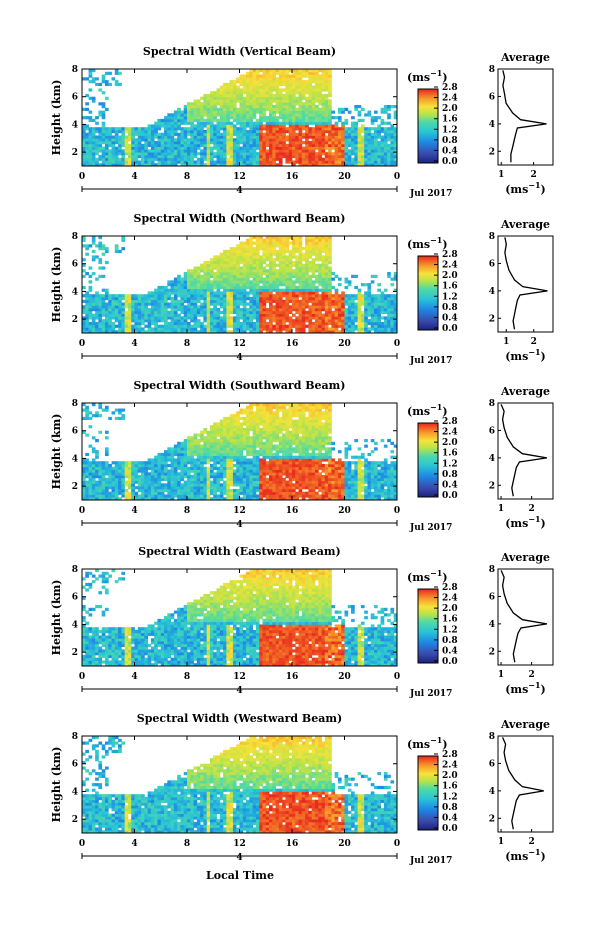 The image size is (610, 929). What do you see at coordinates (75, 153) in the screenshot?
I see `y-tick-label: 2` at bounding box center [75, 153].